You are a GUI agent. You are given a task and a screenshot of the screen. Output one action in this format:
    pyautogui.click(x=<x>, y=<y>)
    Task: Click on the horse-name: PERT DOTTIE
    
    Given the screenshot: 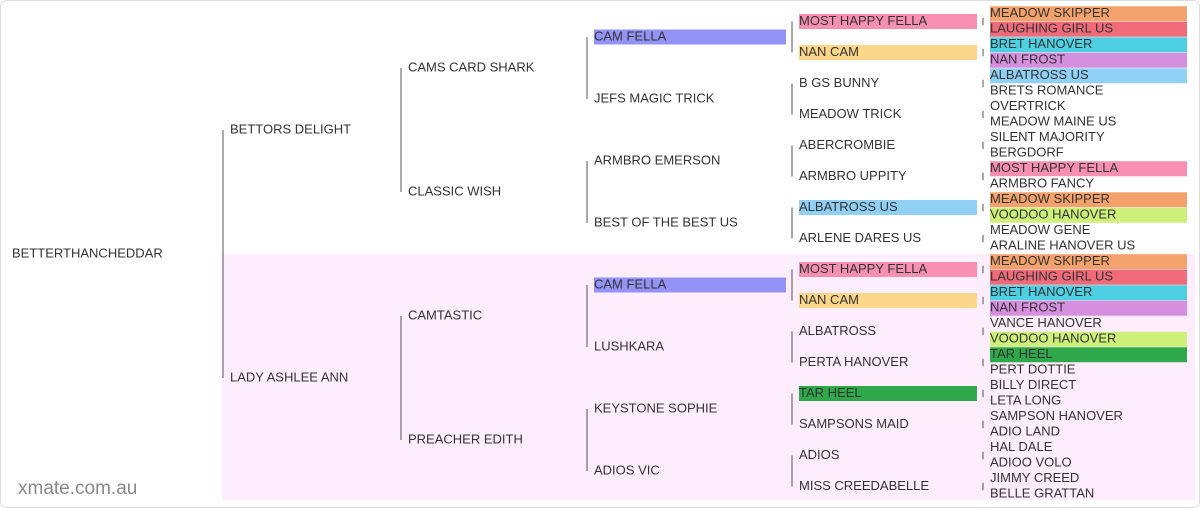 What is the action you would take?
    pyautogui.click(x=1033, y=369)
    